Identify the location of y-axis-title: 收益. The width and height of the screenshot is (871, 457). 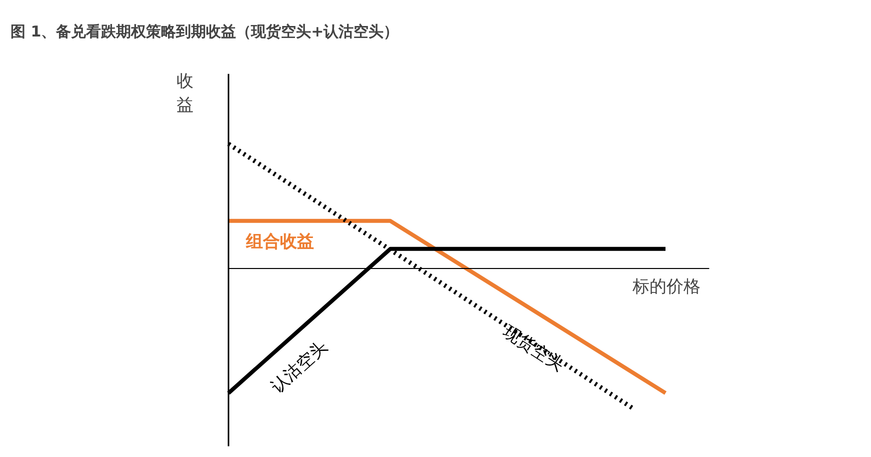
(185, 94).